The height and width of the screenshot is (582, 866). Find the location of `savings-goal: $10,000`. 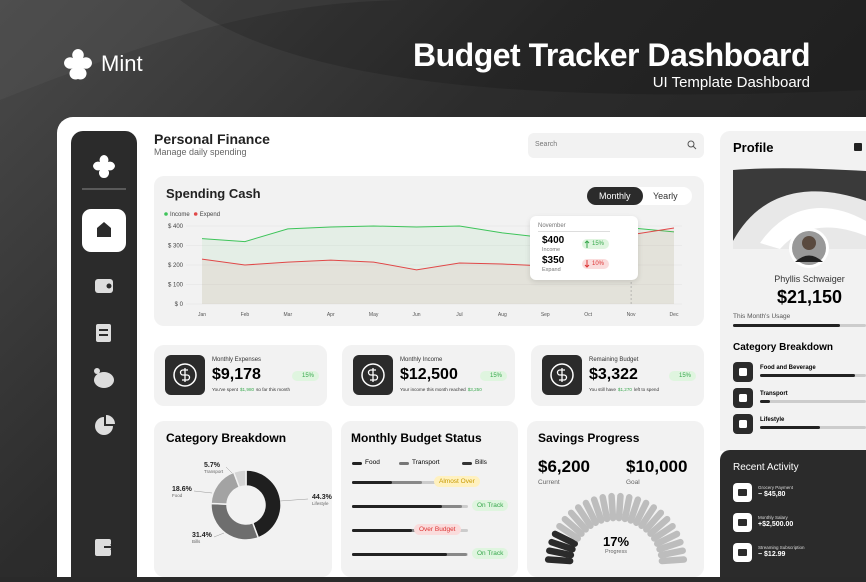

savings-goal: $10,000 is located at coordinates (657, 466).